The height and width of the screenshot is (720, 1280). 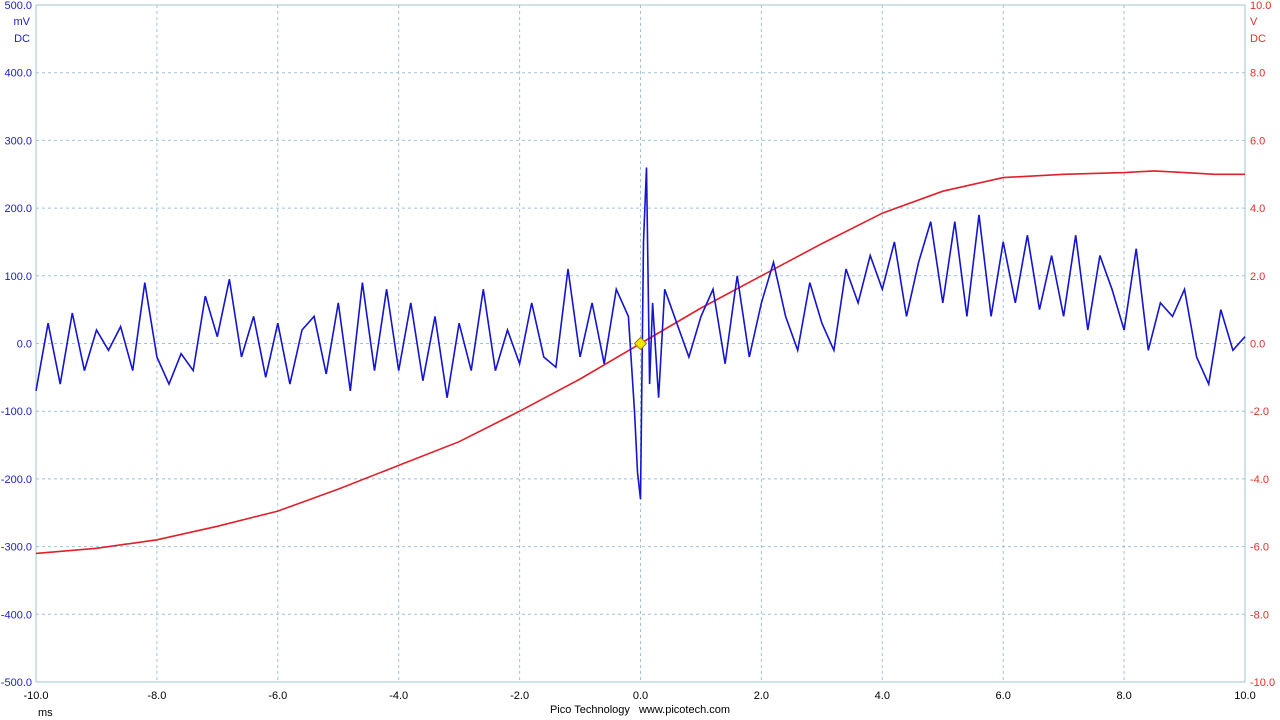 What do you see at coordinates (18, 141) in the screenshot?
I see `left-tick-label: 300.0` at bounding box center [18, 141].